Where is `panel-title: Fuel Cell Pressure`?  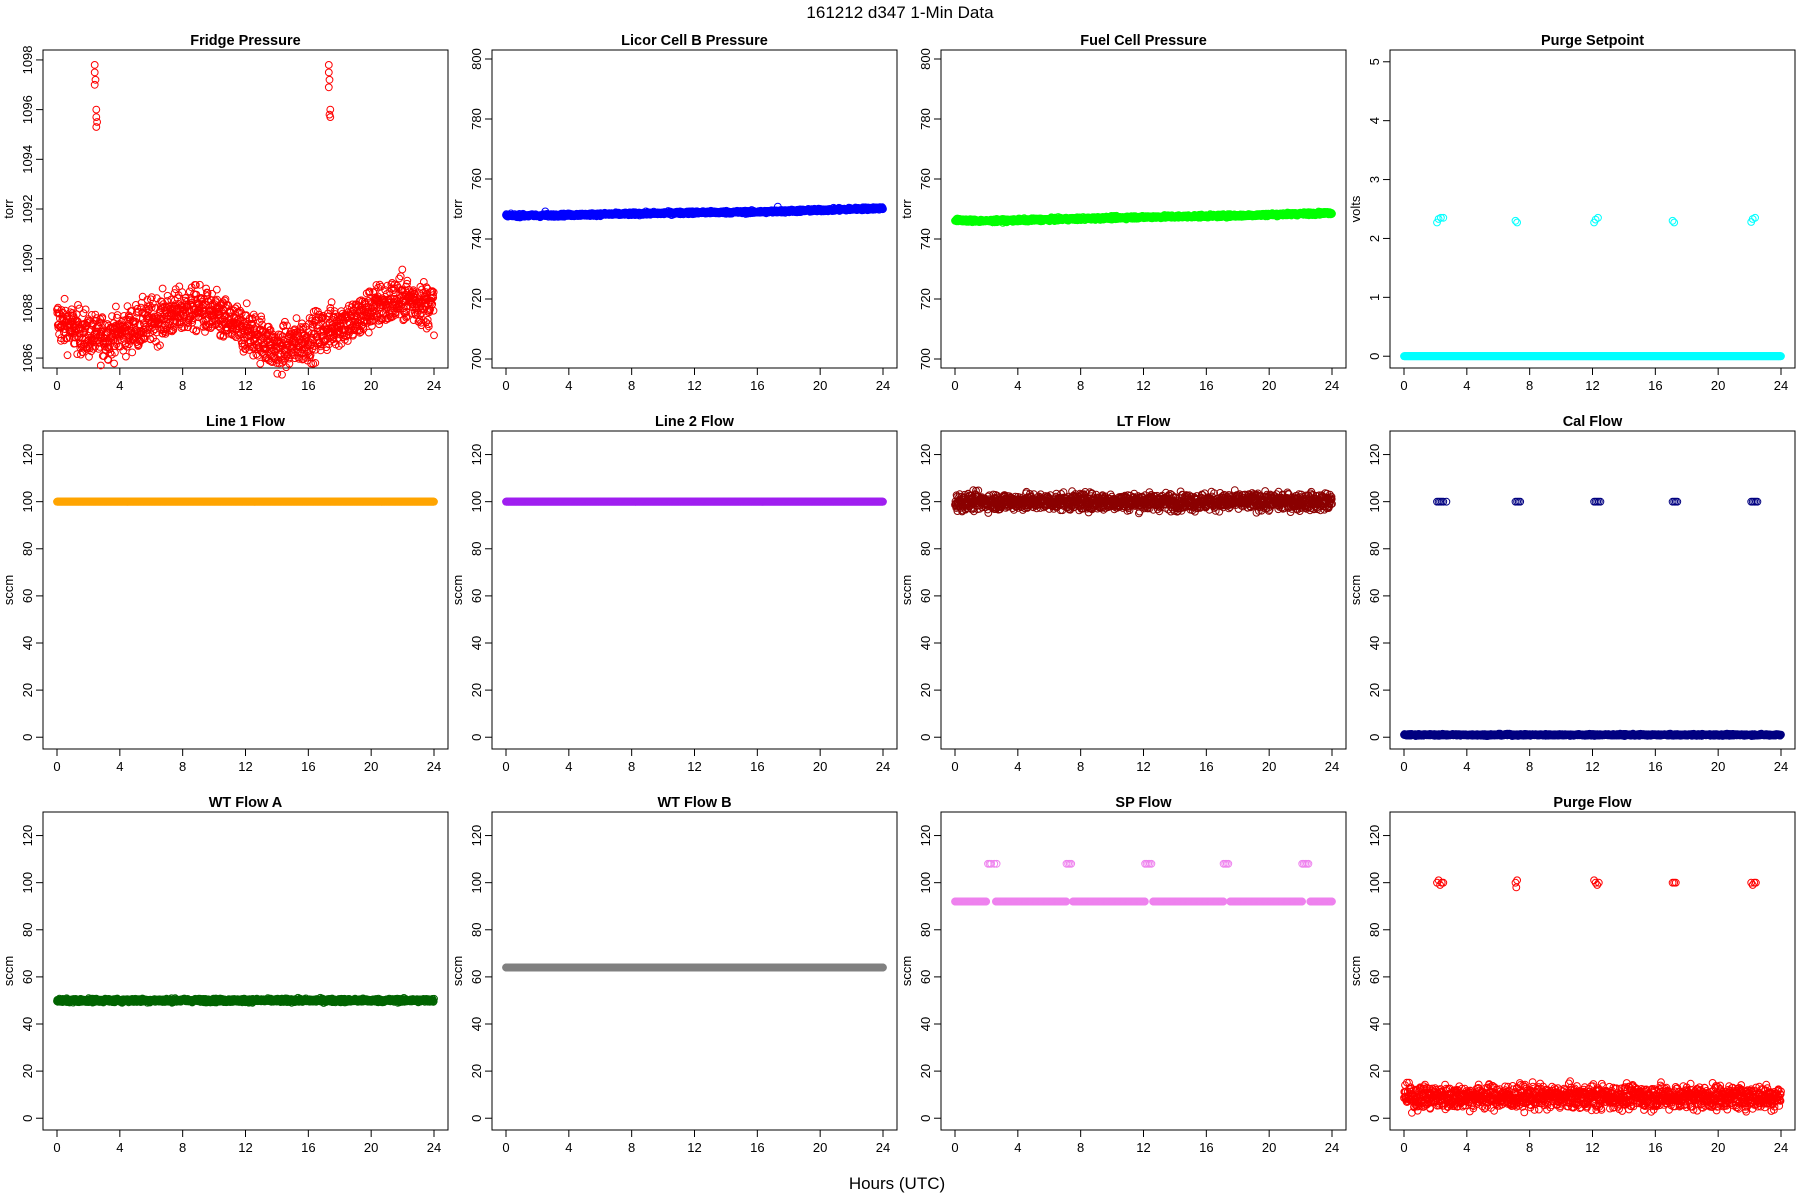
panel-title: Fuel Cell Pressure is located at coordinates (1143, 41).